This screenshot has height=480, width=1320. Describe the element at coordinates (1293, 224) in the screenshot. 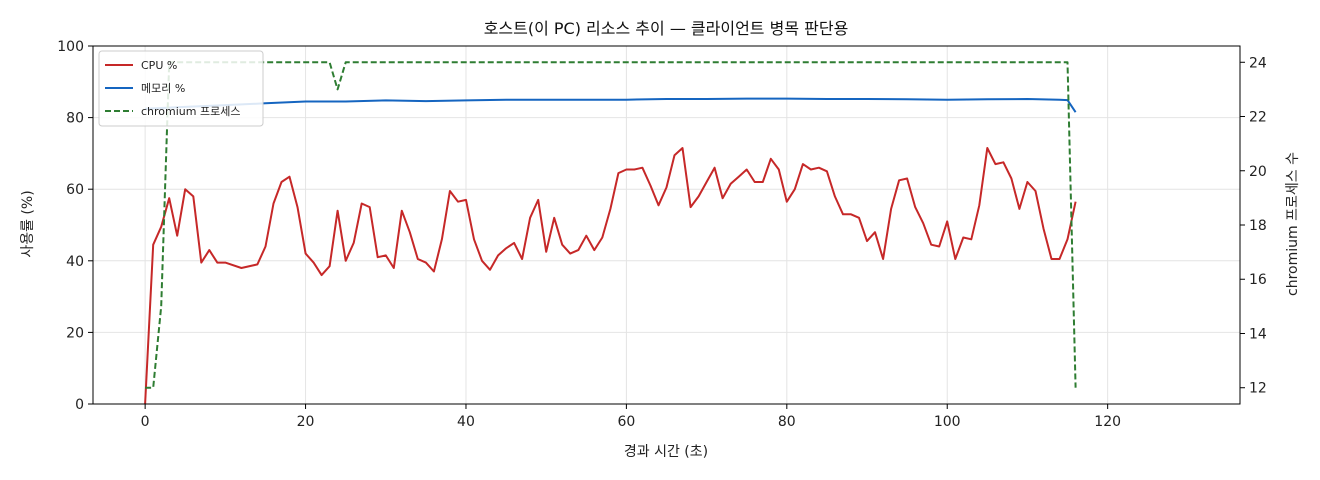

I see `y2-axis-label: chromium 프로세스 수` at that location.